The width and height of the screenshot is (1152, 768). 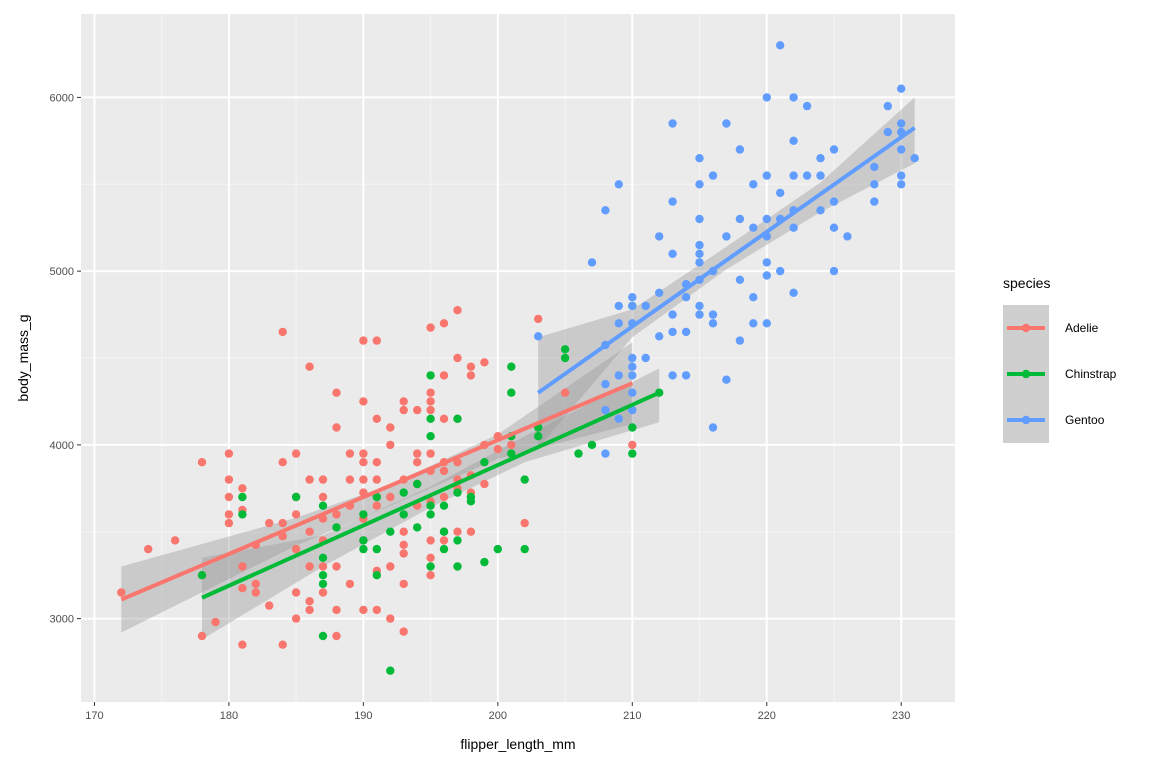 What do you see at coordinates (1026, 283) in the screenshot?
I see `legend-title: species` at bounding box center [1026, 283].